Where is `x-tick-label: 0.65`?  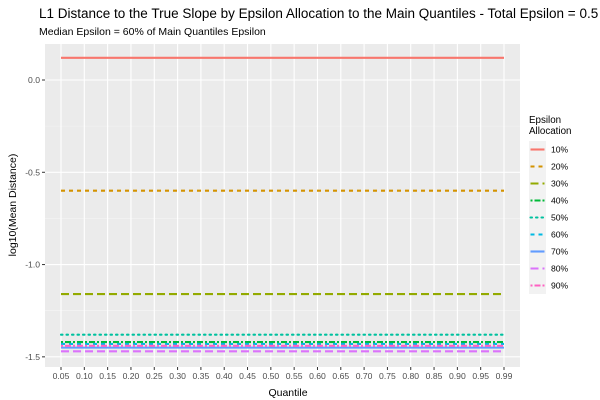
x-tick-label: 0.65 is located at coordinates (340, 376).